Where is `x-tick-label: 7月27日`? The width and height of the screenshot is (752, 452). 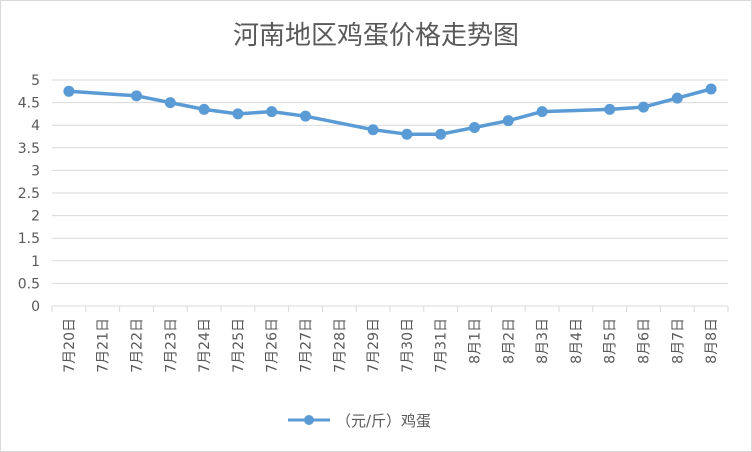 x-tick-label: 7月27日 is located at coordinates (307, 345).